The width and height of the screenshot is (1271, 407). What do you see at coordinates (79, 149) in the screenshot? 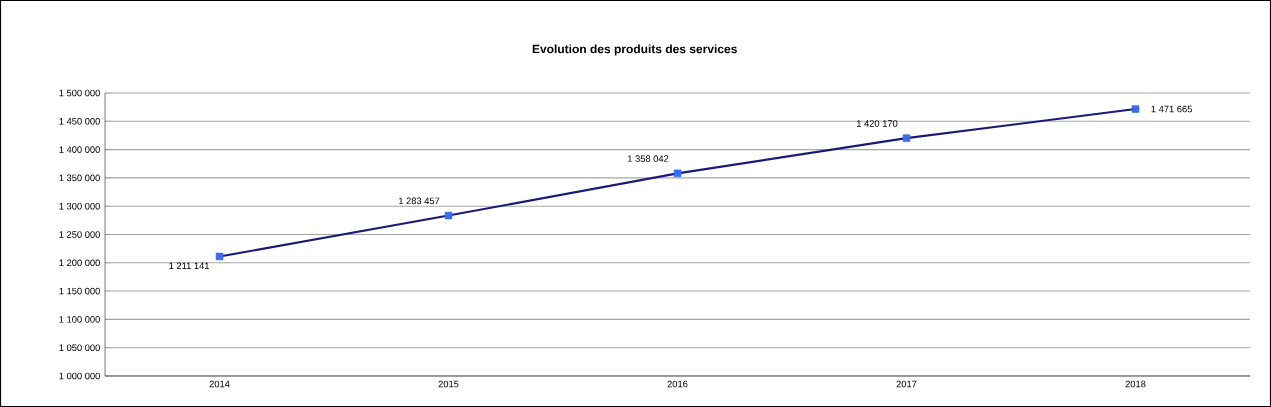
I see `y-tick-label: 1 400 000` at bounding box center [79, 149].